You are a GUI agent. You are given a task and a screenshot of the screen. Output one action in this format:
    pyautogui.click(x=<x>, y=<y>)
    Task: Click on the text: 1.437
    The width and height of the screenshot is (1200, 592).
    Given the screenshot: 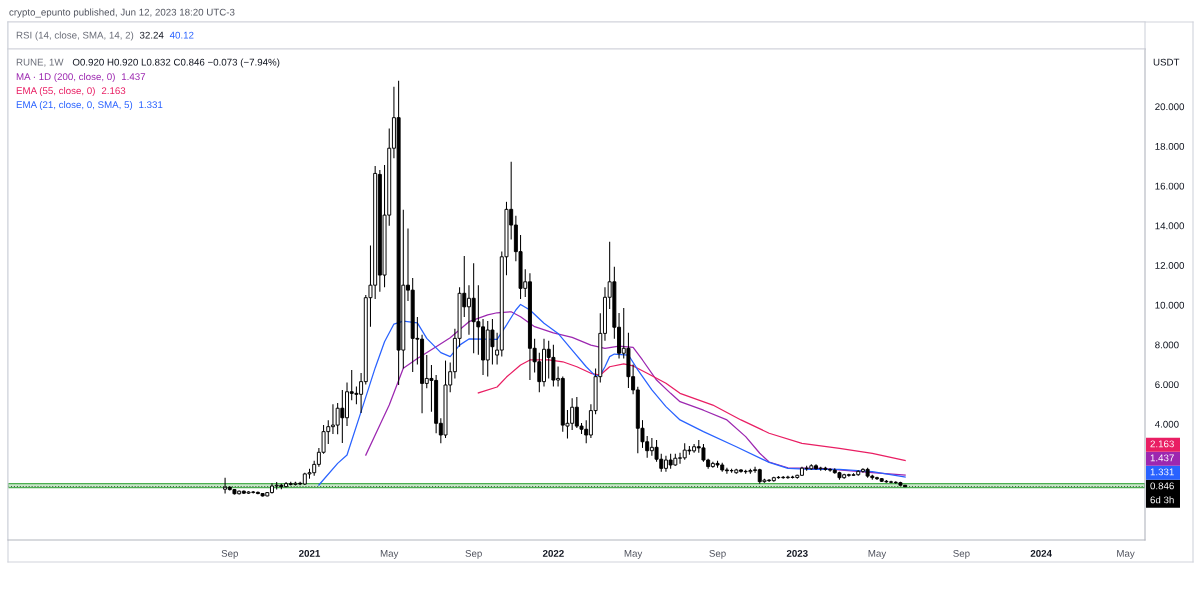 What is the action you would take?
    pyautogui.click(x=1162, y=458)
    